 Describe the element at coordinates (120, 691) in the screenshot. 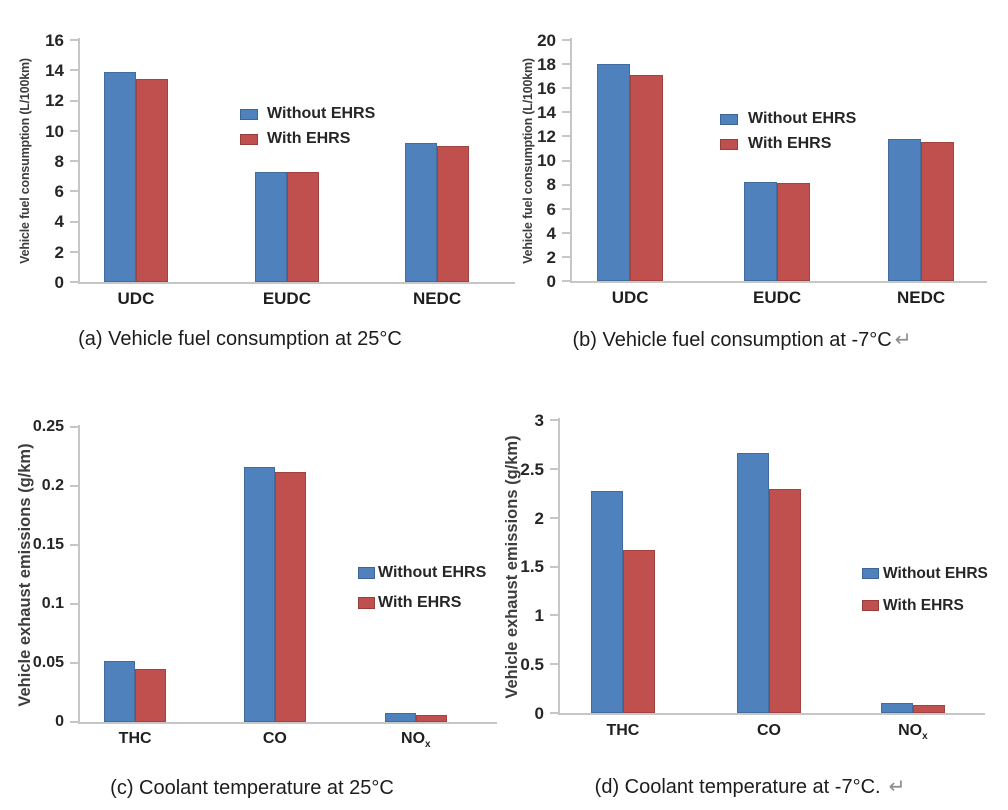

I see `bar-without-ehrs-thc` at that location.